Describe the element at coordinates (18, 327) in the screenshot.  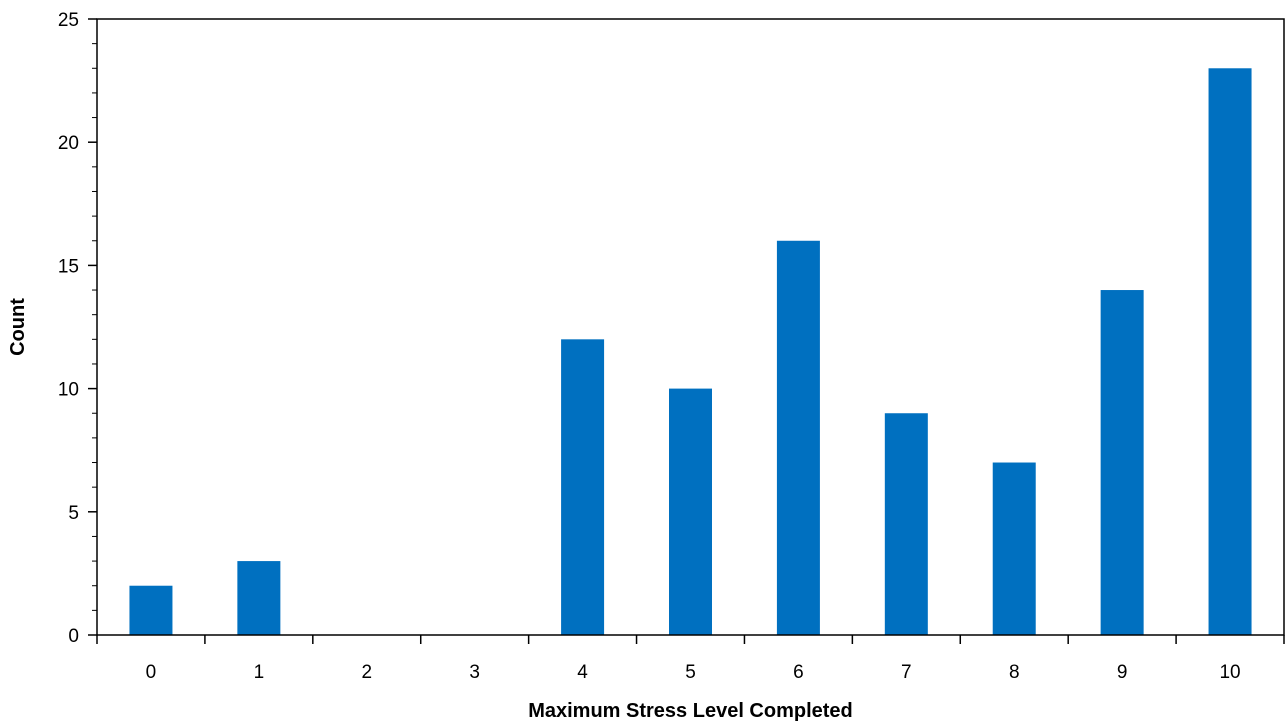
I see `y-axis-title: Count` at that location.